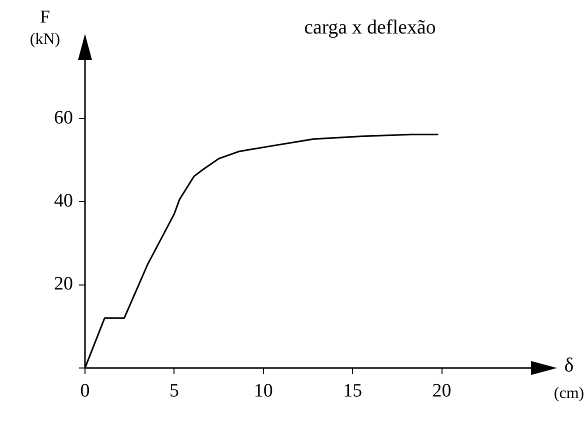  What do you see at coordinates (174, 391) in the screenshot?
I see `x-tick-label: 5` at bounding box center [174, 391].